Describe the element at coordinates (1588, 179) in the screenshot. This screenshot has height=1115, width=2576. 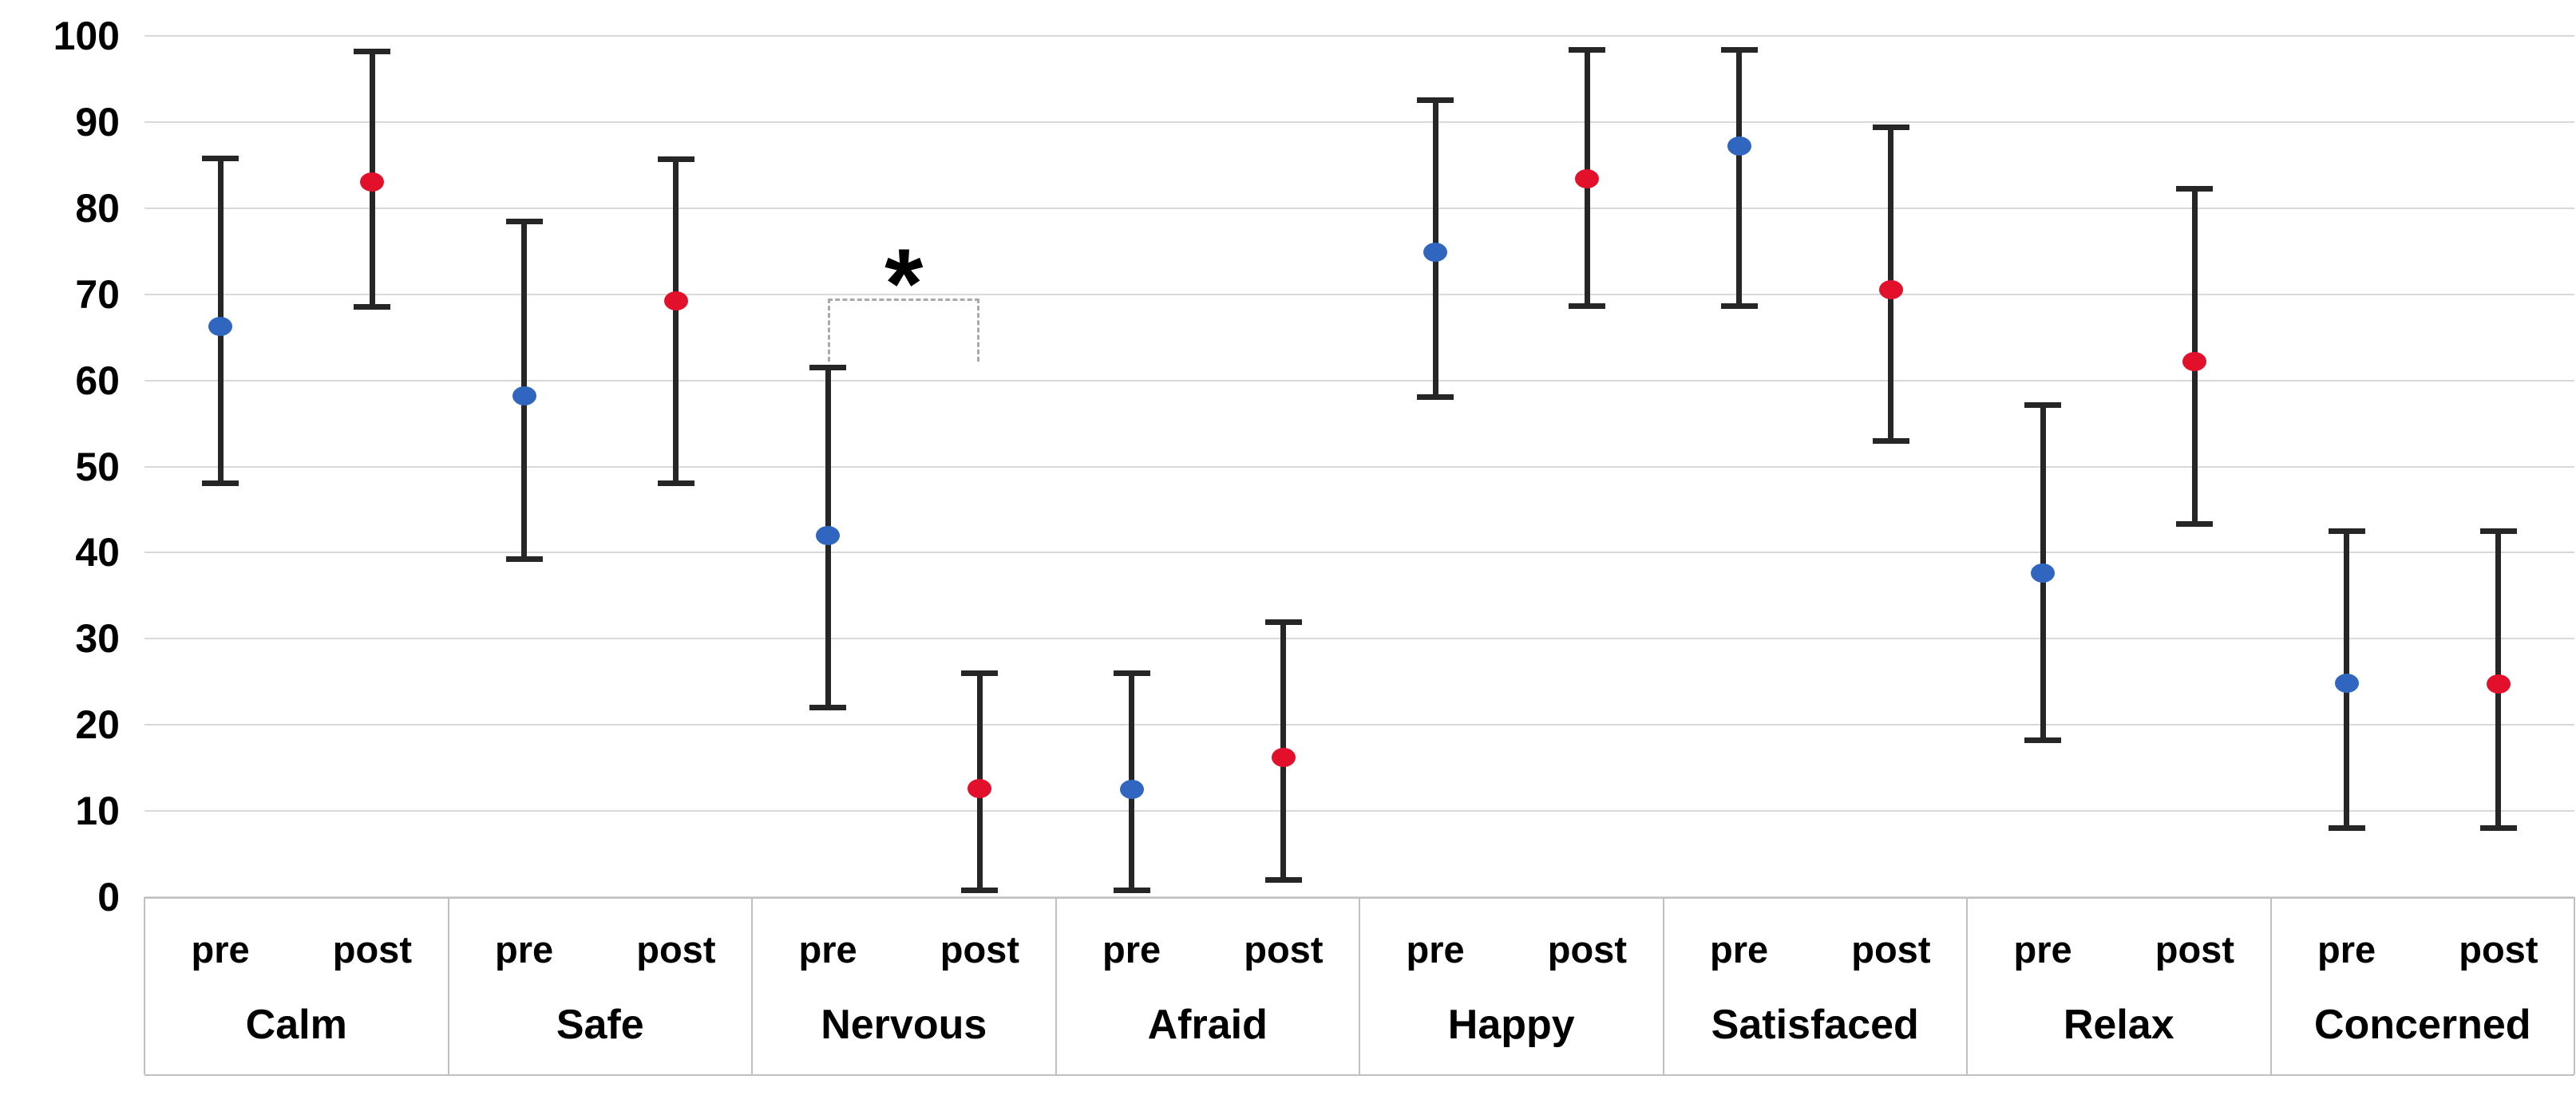
I see `data-point-happy-post` at that location.